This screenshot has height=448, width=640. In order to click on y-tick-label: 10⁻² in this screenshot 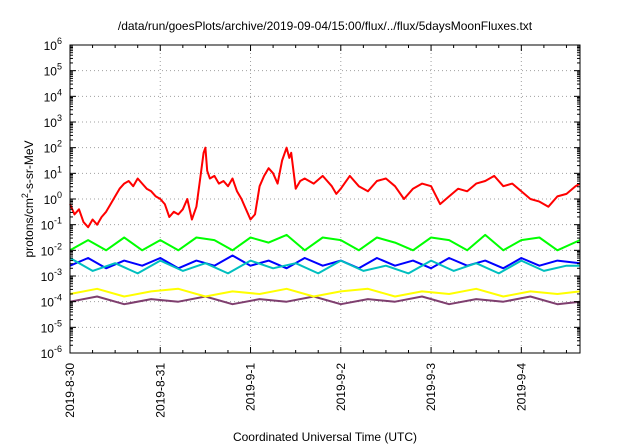, I will do `click(51, 249)`.